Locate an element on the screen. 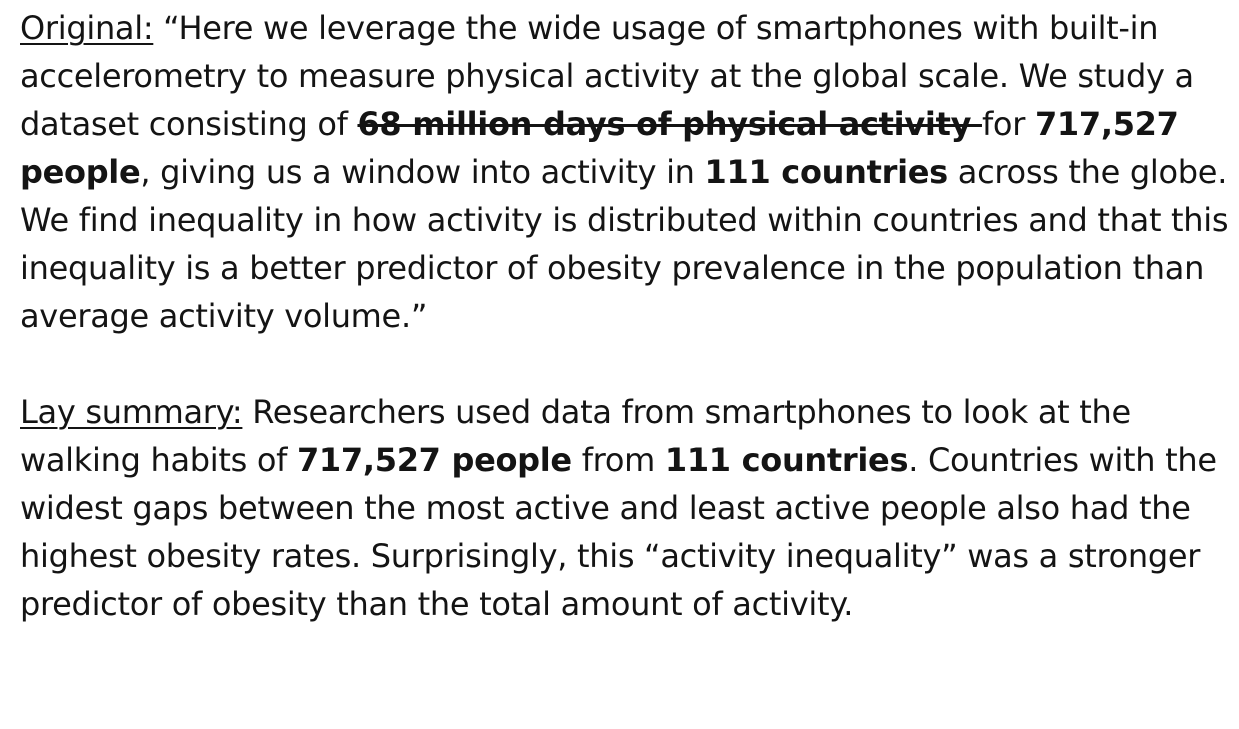 The height and width of the screenshot is (729, 1239). lay-summary-label: Lay summary: is located at coordinates (131, 412).